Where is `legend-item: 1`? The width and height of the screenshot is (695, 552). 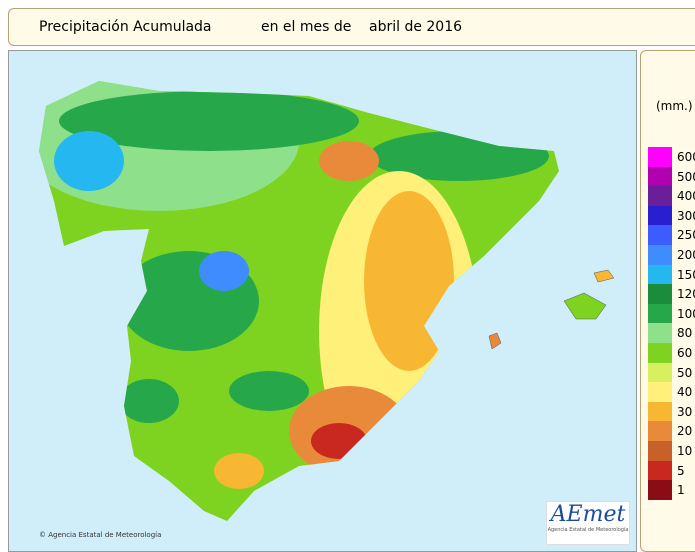
legend-item: 1 is located at coordinates (671, 490).